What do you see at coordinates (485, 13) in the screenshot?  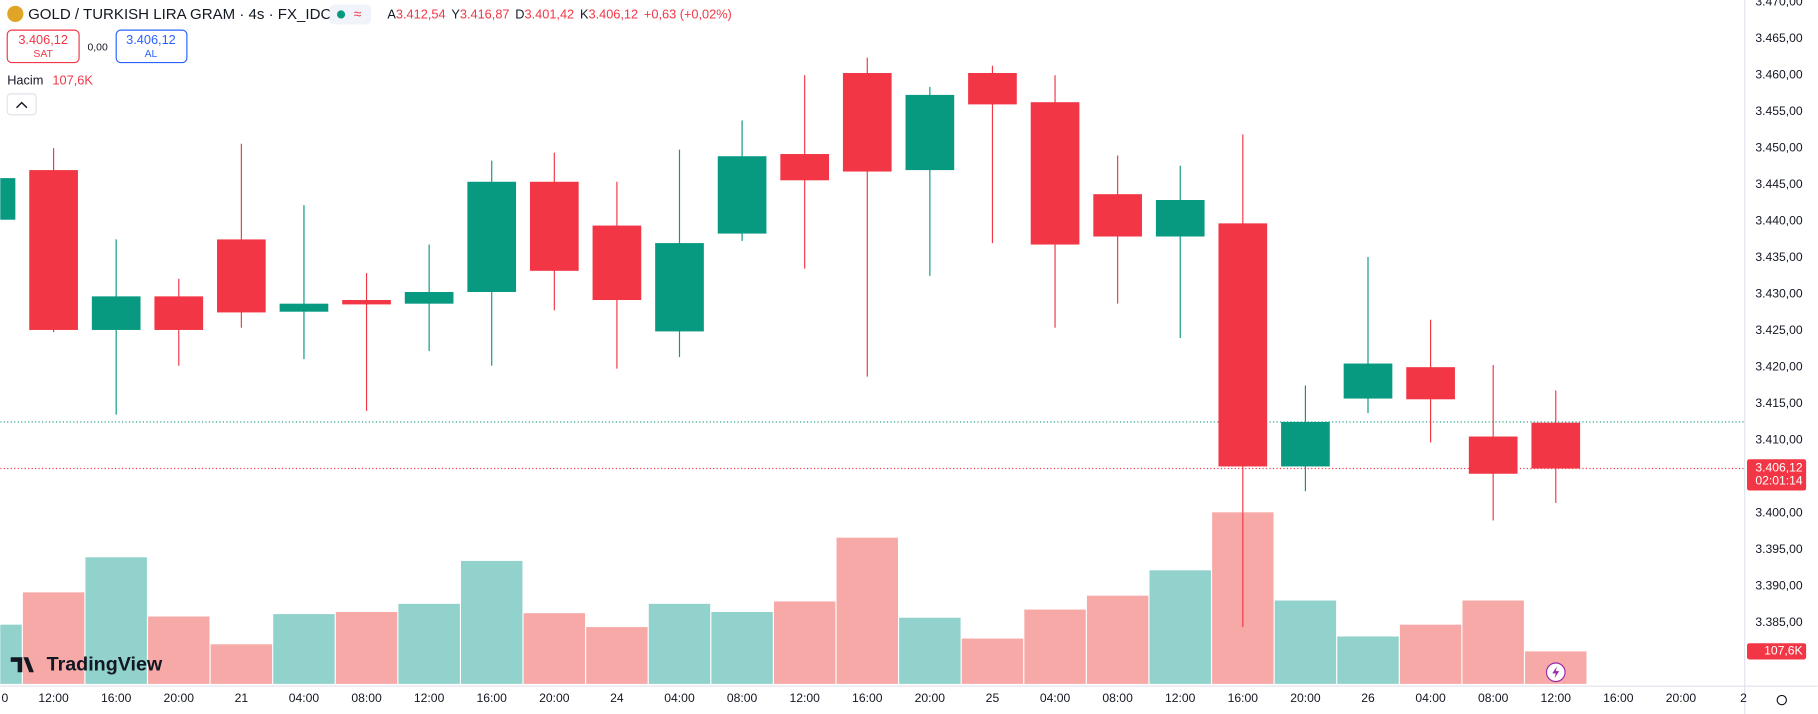 I see `ohlc-value: 3.416,87` at bounding box center [485, 13].